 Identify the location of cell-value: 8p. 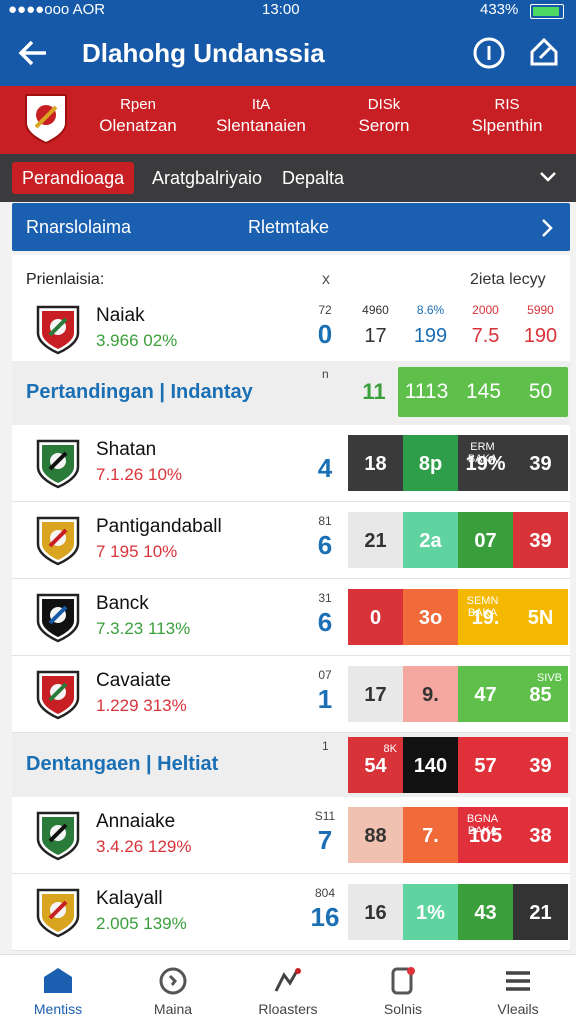
(430, 464).